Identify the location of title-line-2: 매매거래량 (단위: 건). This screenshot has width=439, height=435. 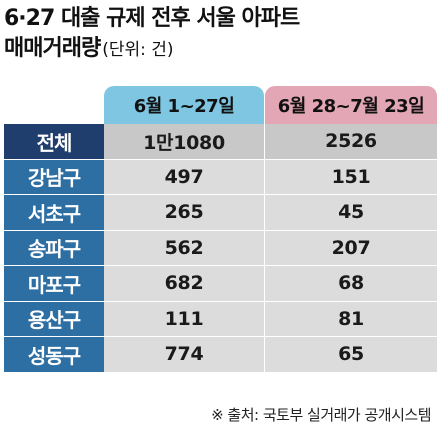
(220, 49).